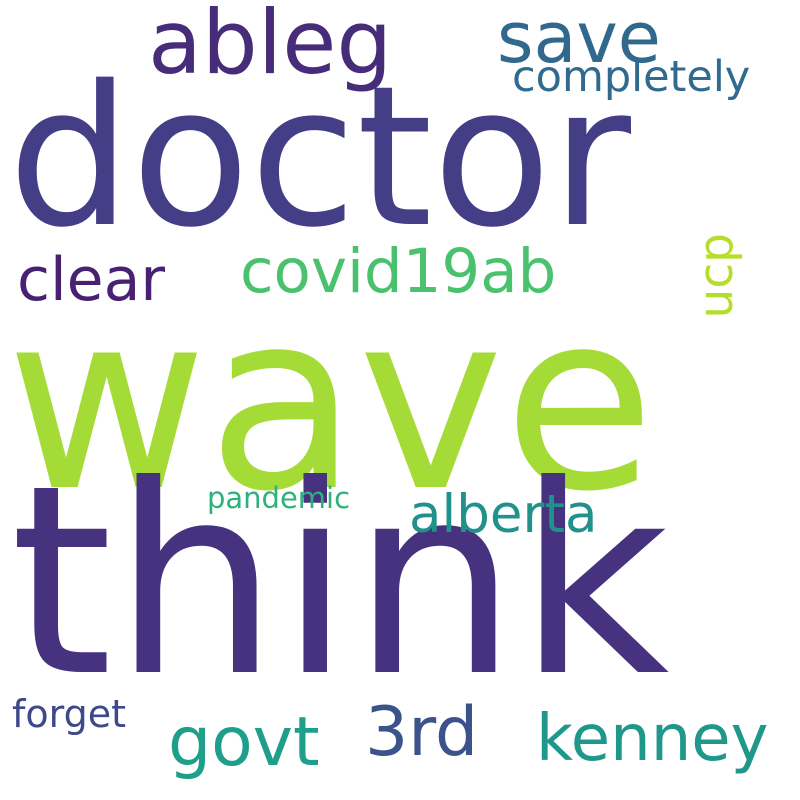  What do you see at coordinates (631, 77) in the screenshot?
I see `word-completely: completely` at bounding box center [631, 77].